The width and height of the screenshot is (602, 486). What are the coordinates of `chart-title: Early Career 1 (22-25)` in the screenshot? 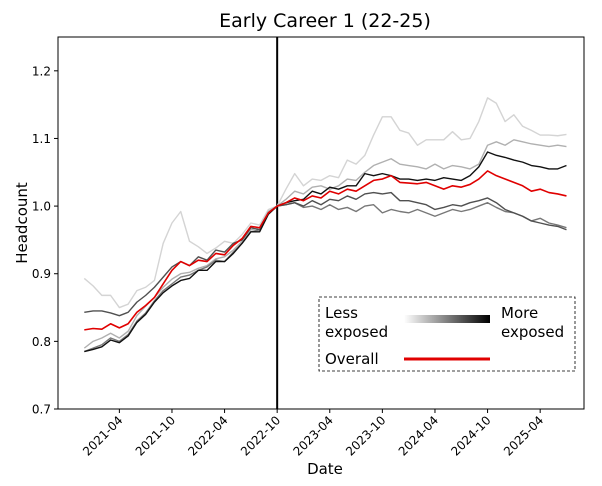 It's located at (325, 21).